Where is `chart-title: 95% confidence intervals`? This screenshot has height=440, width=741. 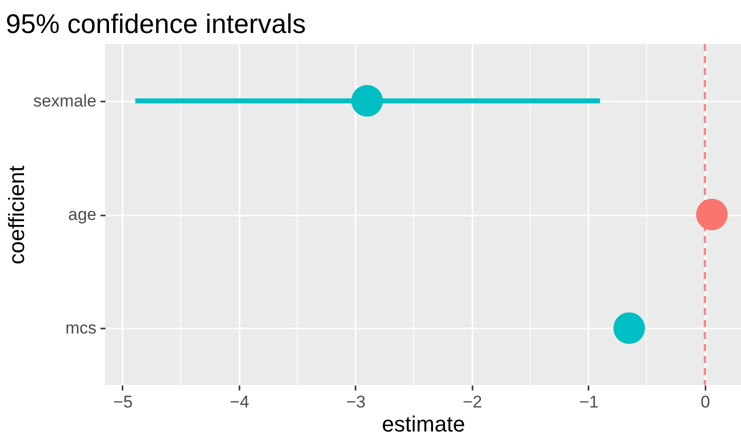
chart-title: 95% confidence intervals is located at coordinates (156, 23).